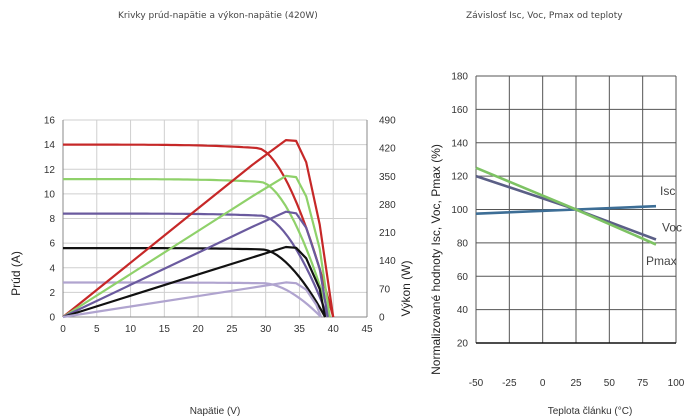 Image resolution: width=686 pixels, height=420 pixels. I want to click on y-tick-label: 140, so click(459, 143).